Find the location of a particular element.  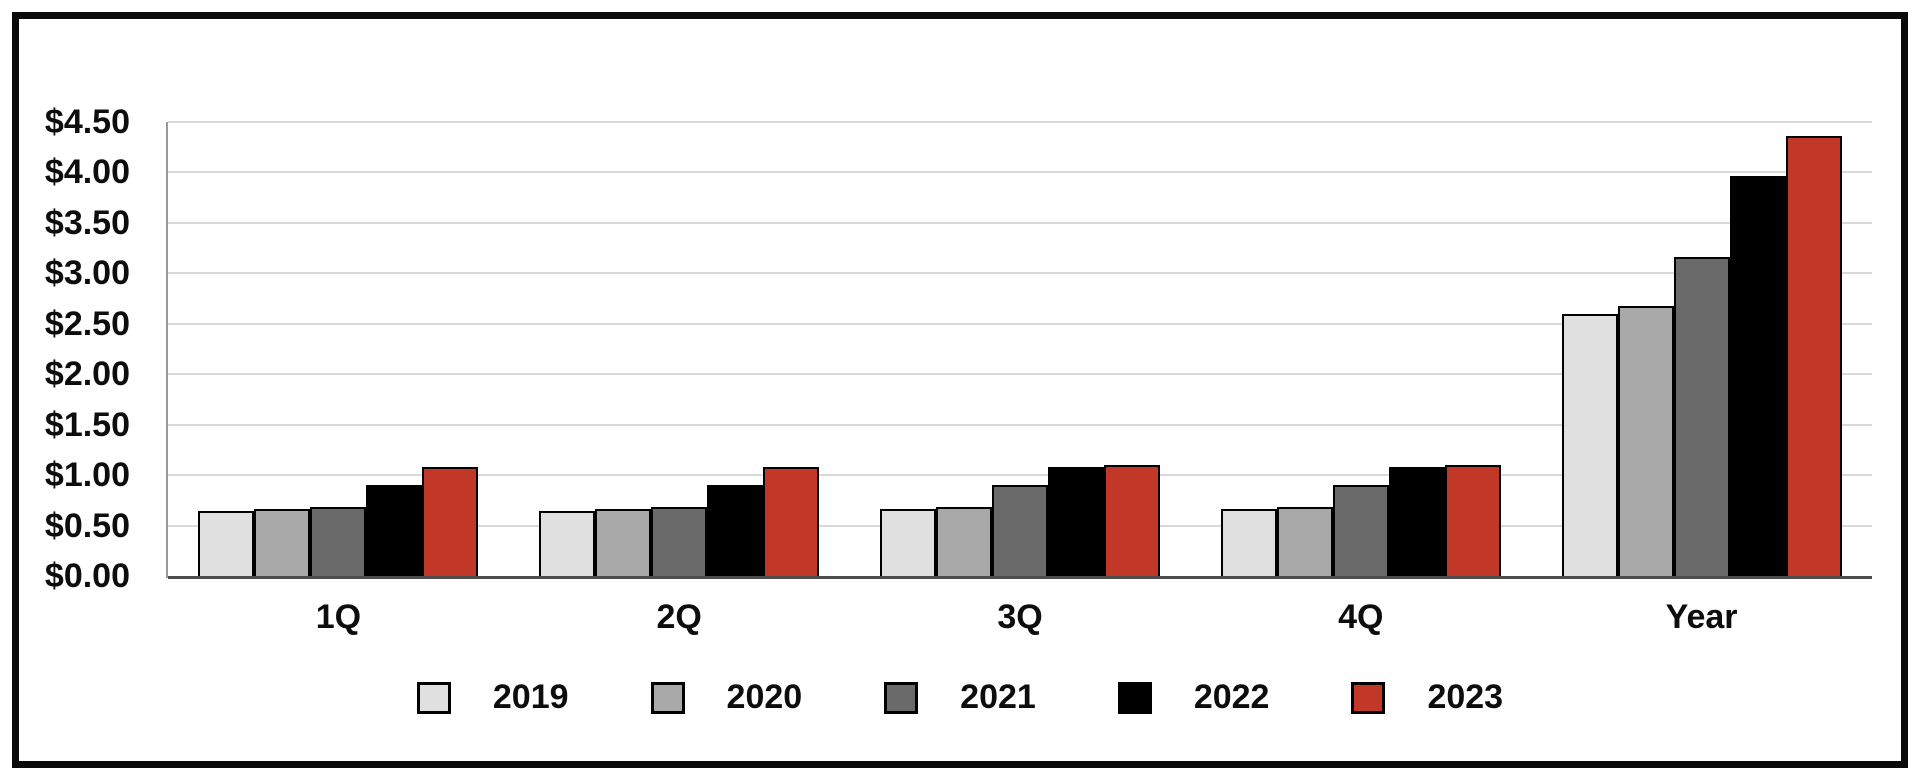

legend: 2019 2020 2021 2022 2023 is located at coordinates (960, 697).